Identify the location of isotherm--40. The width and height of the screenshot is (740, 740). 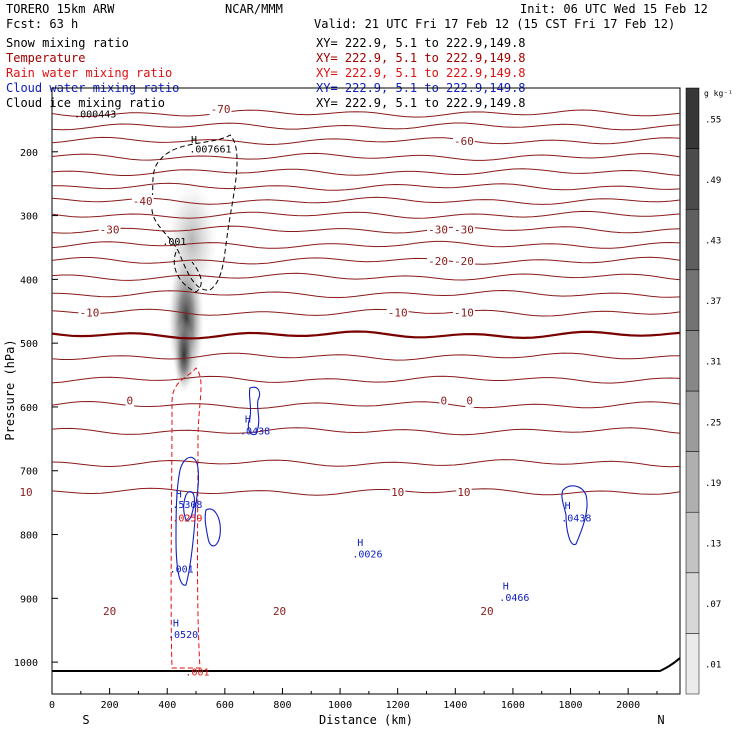
(366, 200).